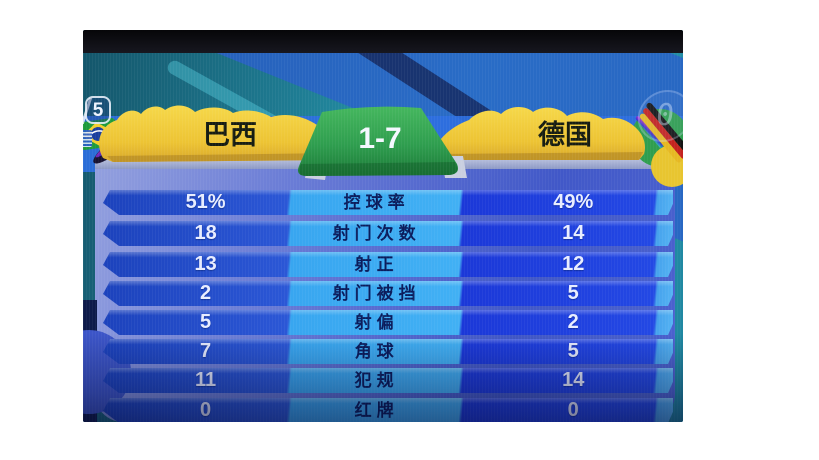 Image resolution: width=819 pixels, height=460 pixels. What do you see at coordinates (205, 233) in the screenshot?
I see `home-value: 18` at bounding box center [205, 233].